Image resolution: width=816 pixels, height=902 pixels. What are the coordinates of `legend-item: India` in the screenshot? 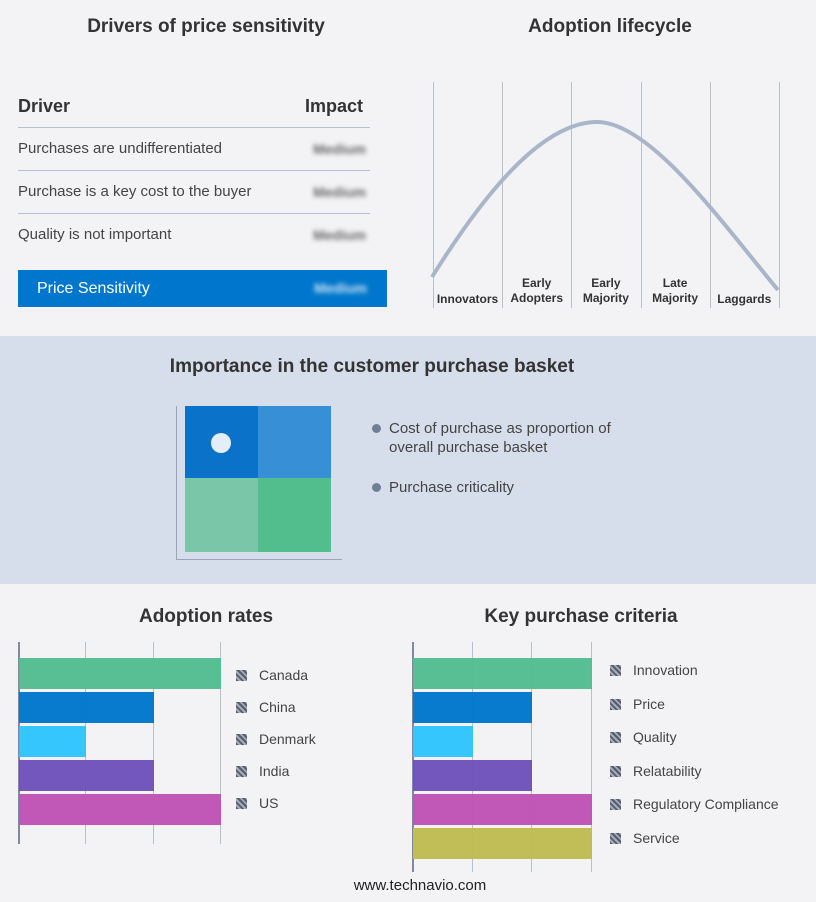 It's located at (262, 771).